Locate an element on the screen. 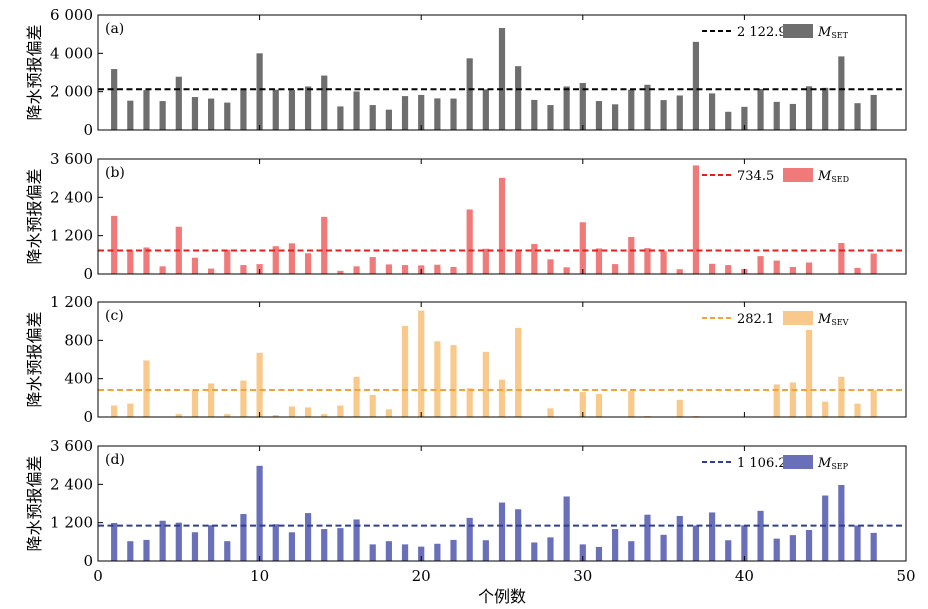 Image resolution: width=928 pixels, height=609 pixels. x-tick-label: 50 is located at coordinates (905, 576).